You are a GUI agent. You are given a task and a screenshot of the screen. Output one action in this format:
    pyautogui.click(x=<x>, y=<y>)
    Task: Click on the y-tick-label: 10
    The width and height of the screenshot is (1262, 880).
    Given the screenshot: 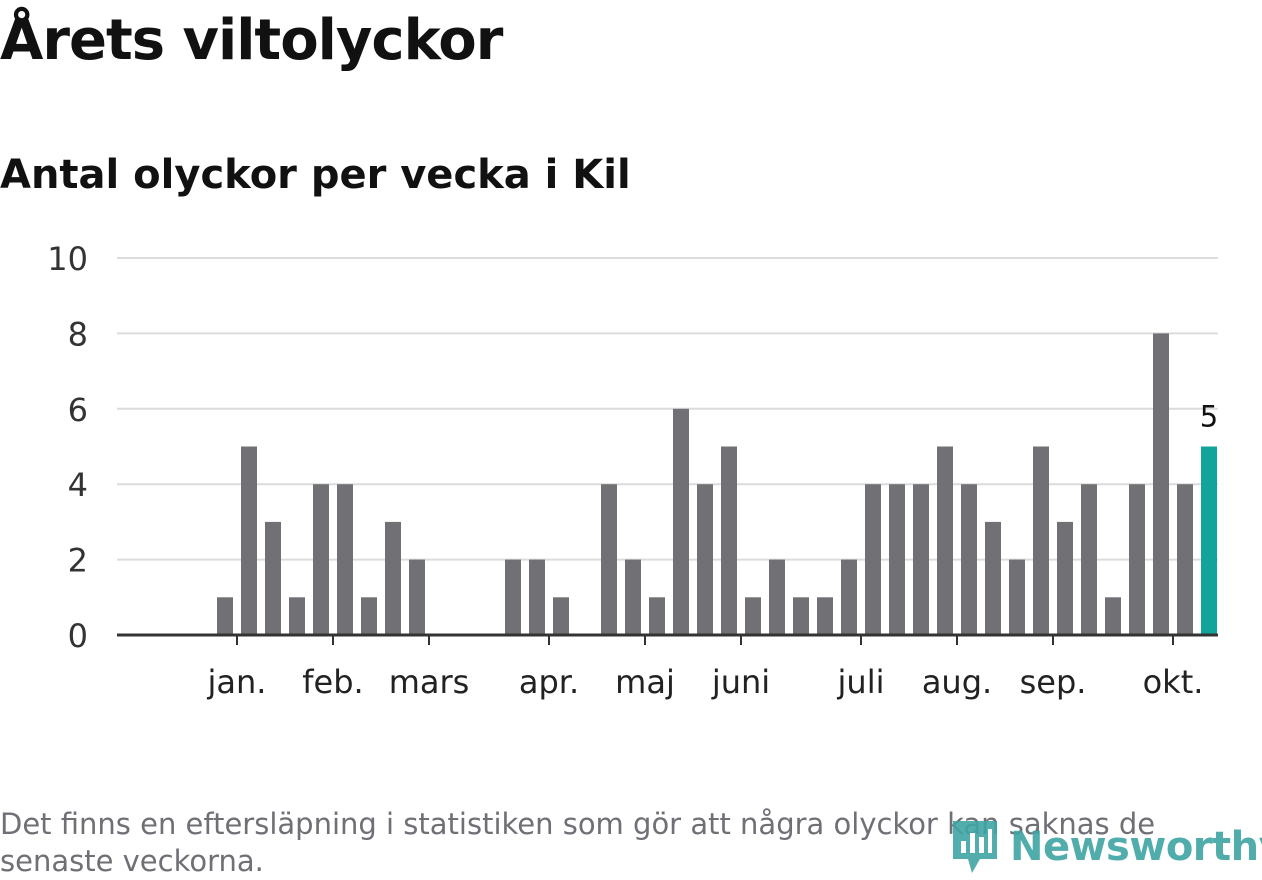 What is the action you would take?
    pyautogui.click(x=67, y=259)
    